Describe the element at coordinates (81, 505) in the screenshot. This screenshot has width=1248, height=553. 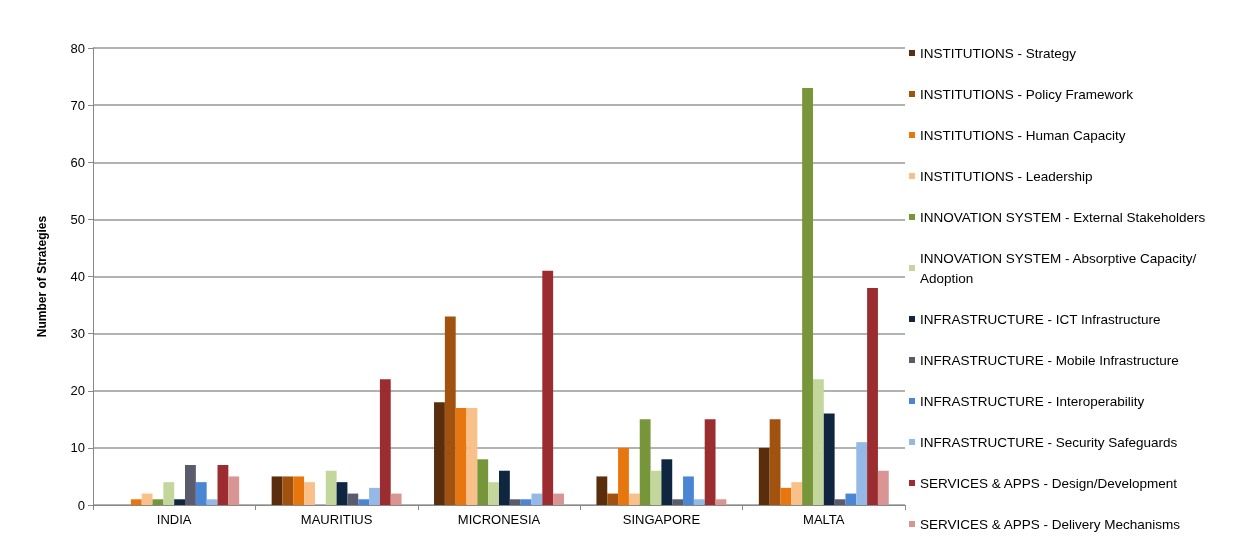
I see `y-tick-label: 0` at that location.